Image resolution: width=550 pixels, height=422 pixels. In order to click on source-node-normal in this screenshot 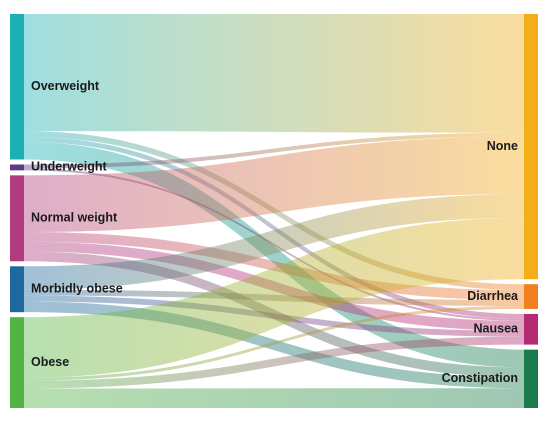, I will do `click(17, 218)`.